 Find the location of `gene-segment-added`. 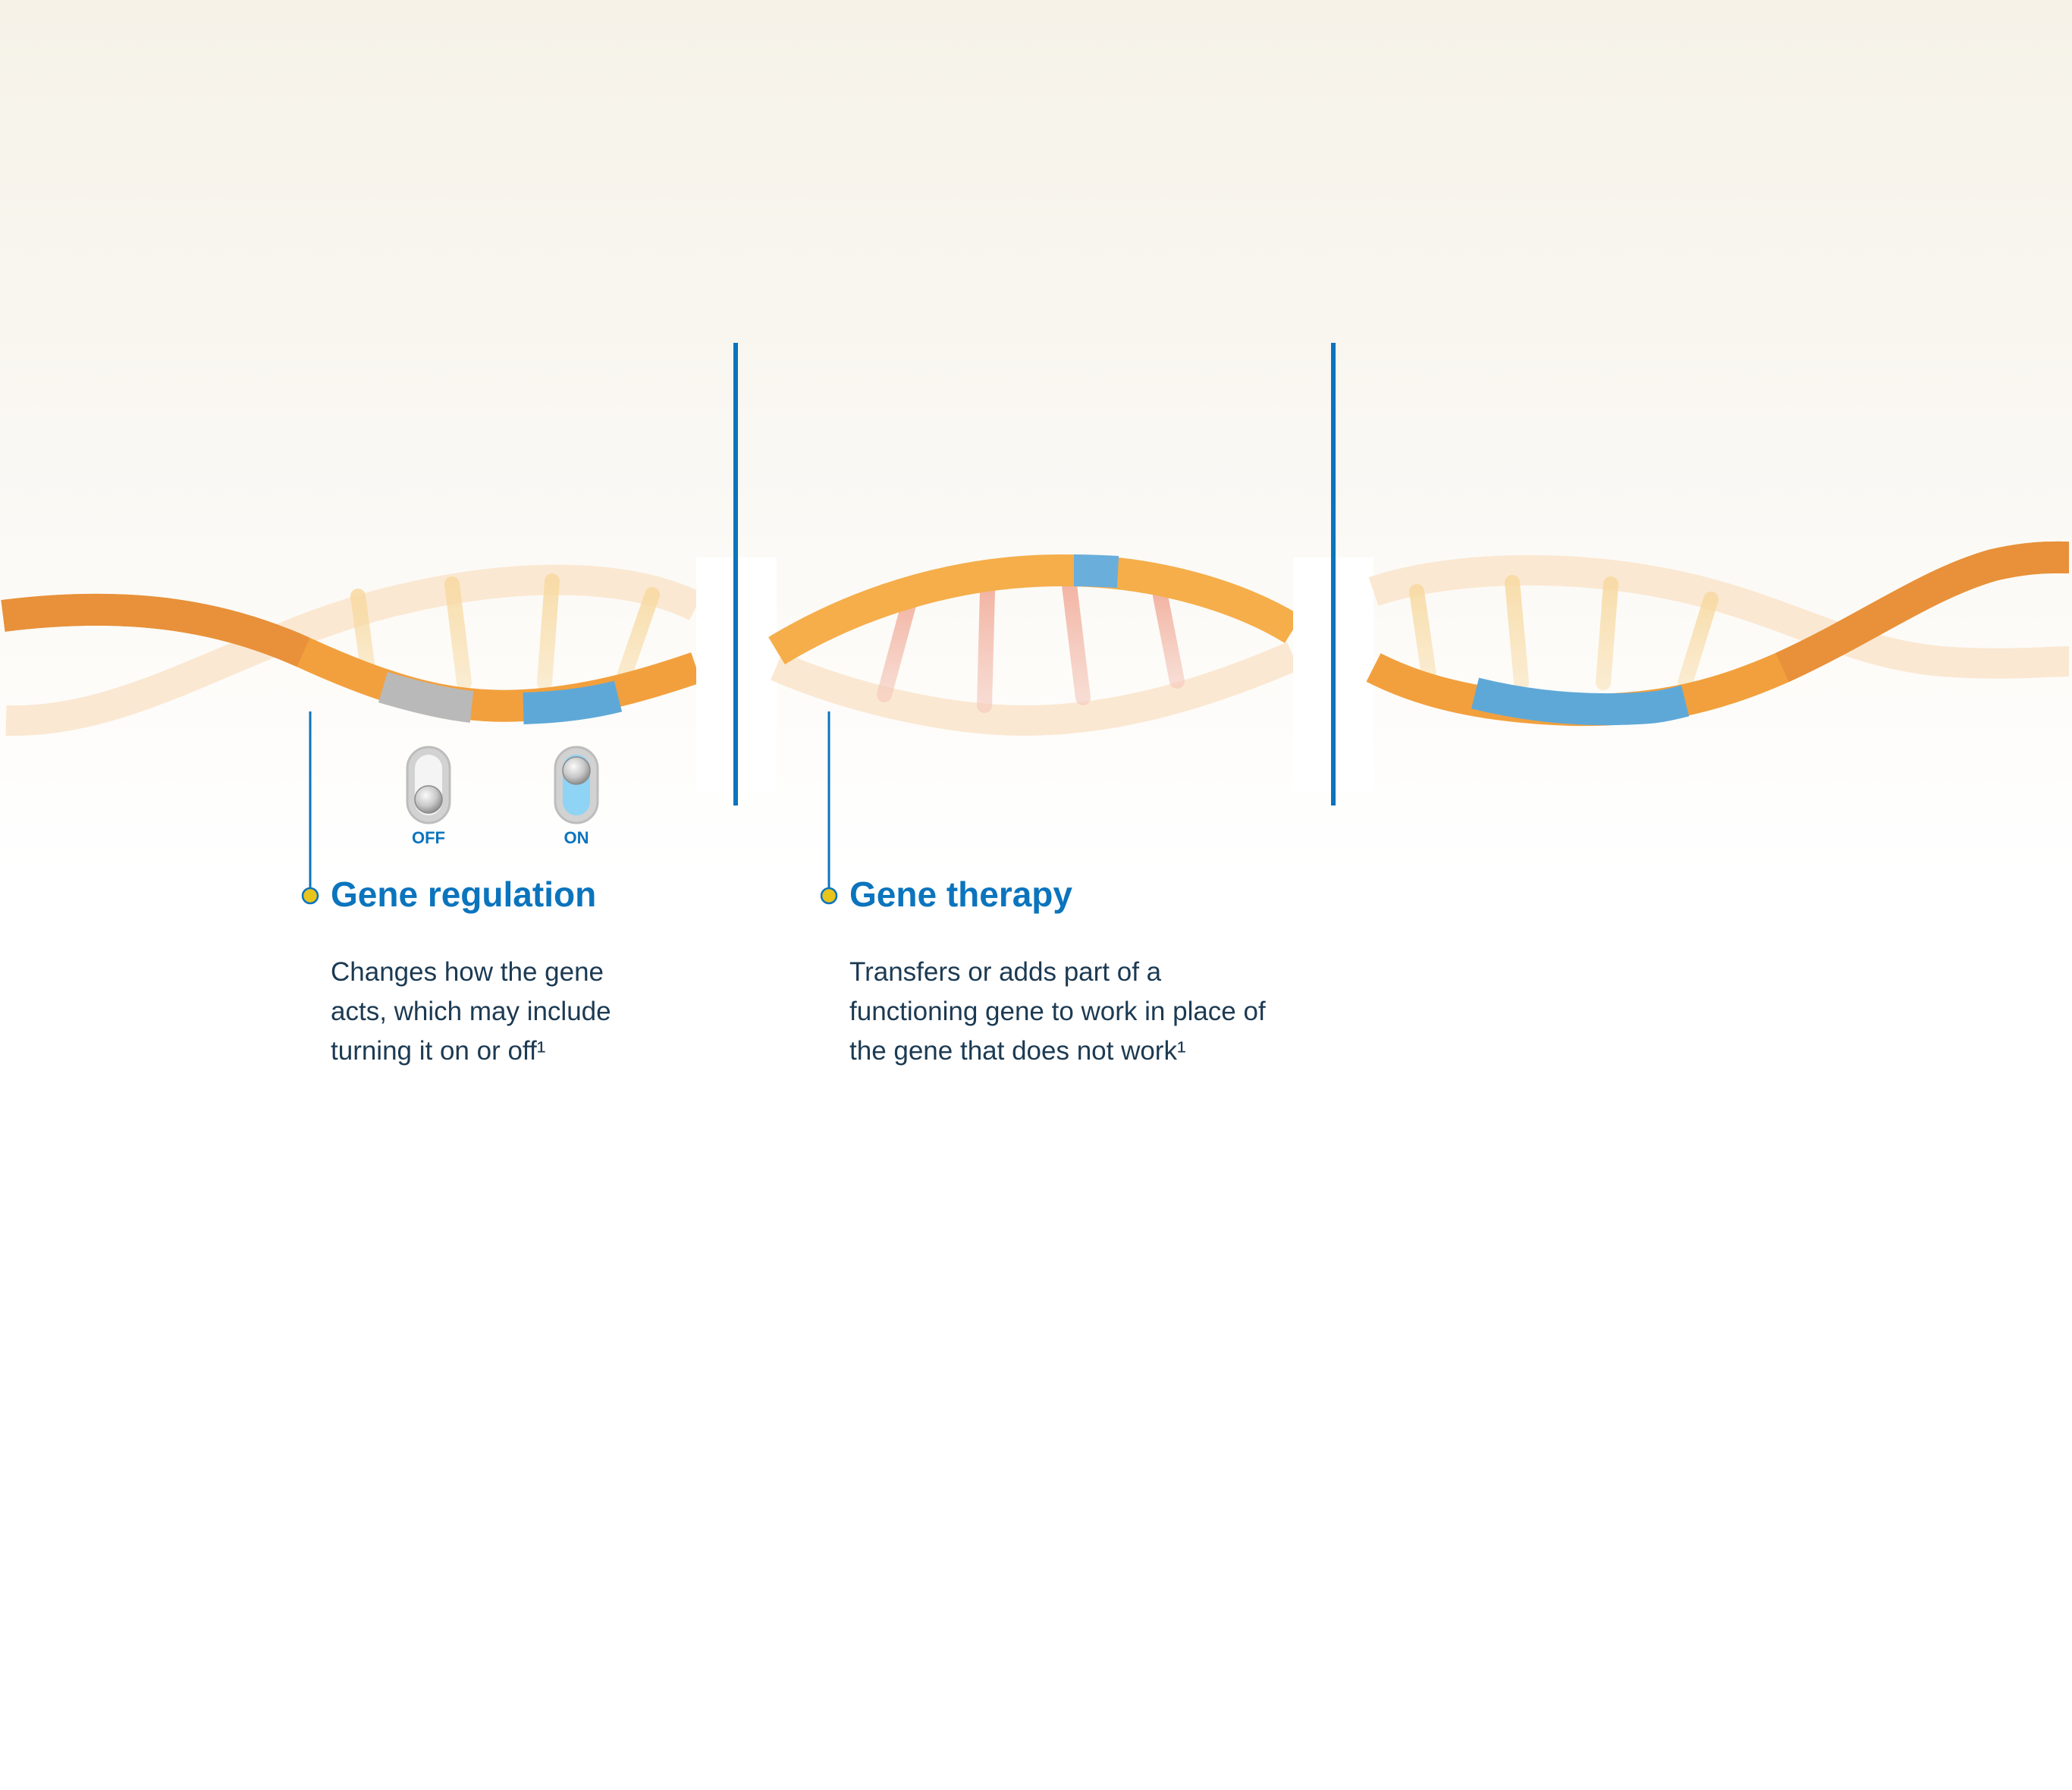

gene-segment-added is located at coordinates (1096, 571).